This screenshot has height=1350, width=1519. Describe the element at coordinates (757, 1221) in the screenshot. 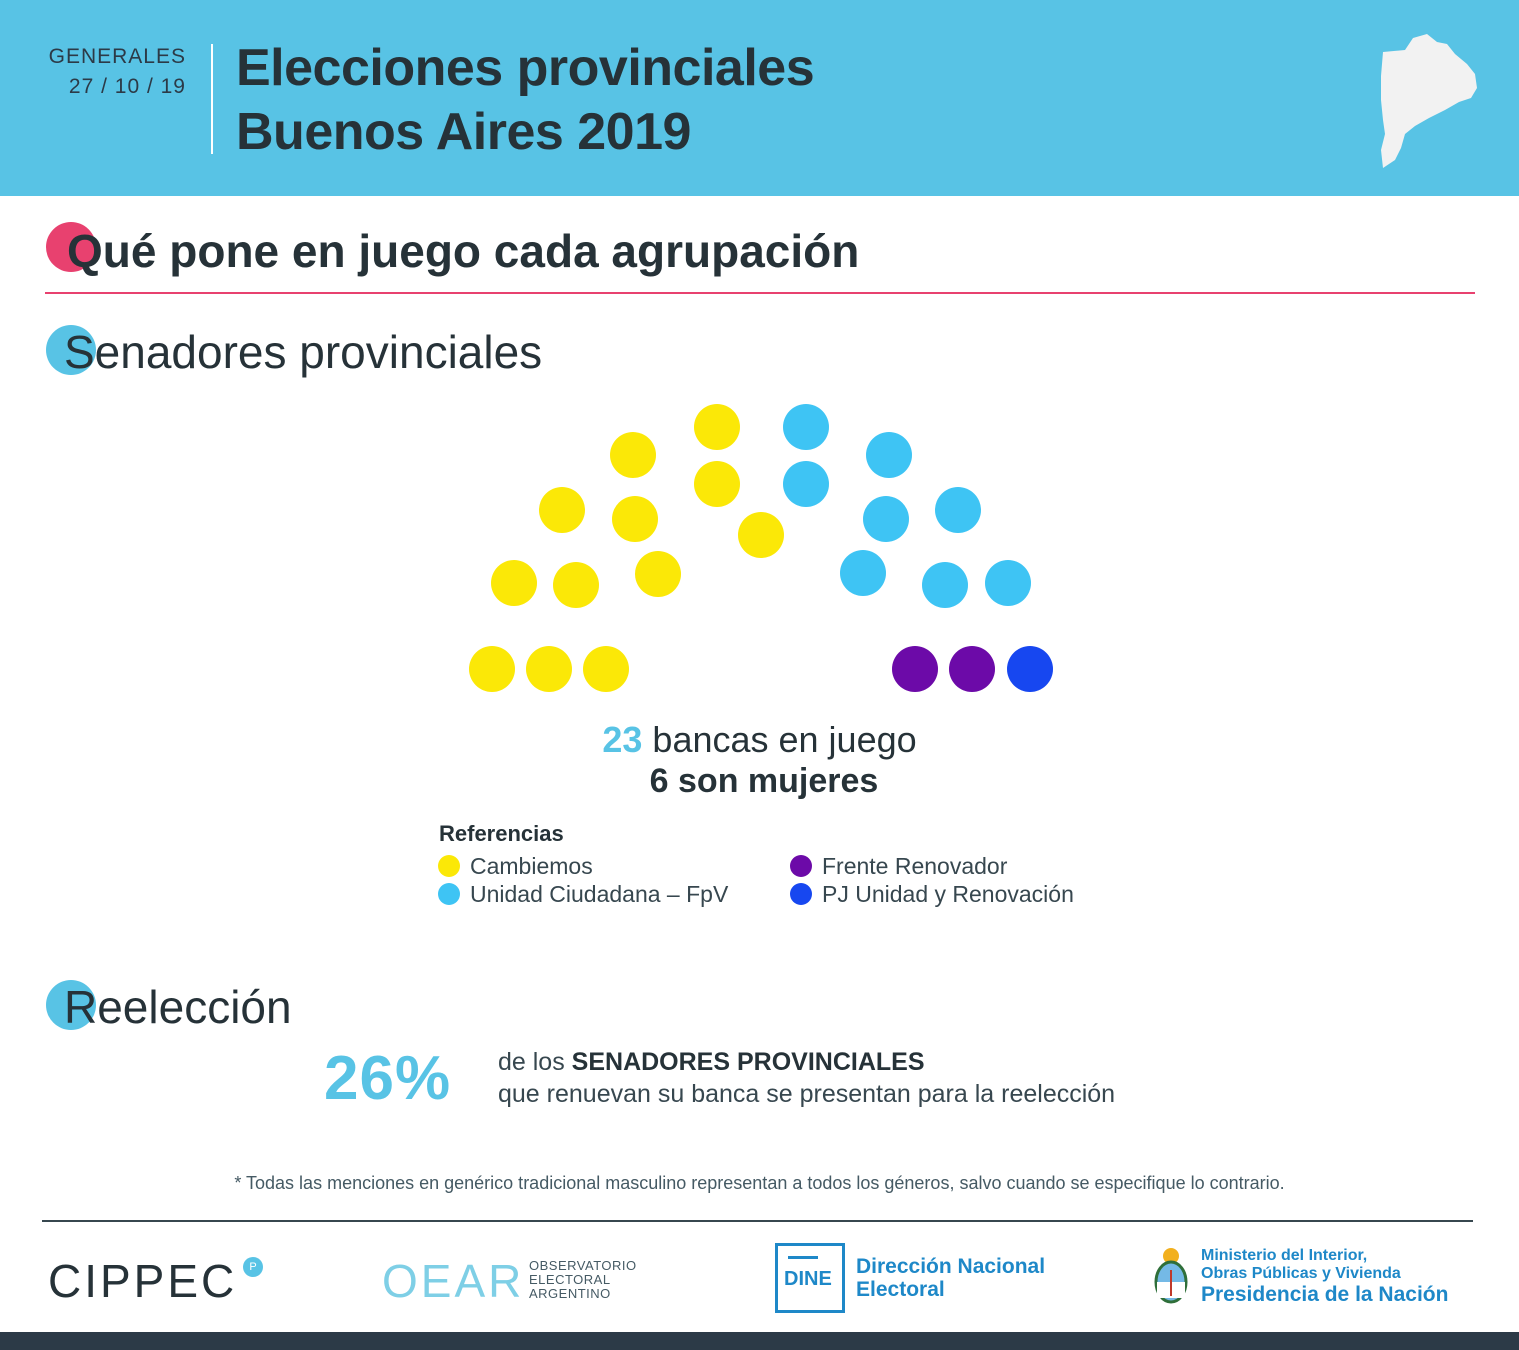

I see `footer-divider` at that location.